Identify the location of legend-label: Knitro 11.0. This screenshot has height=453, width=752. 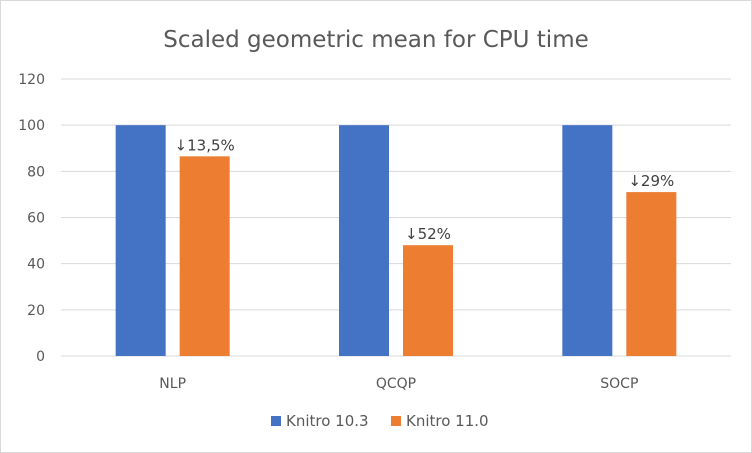
(447, 421).